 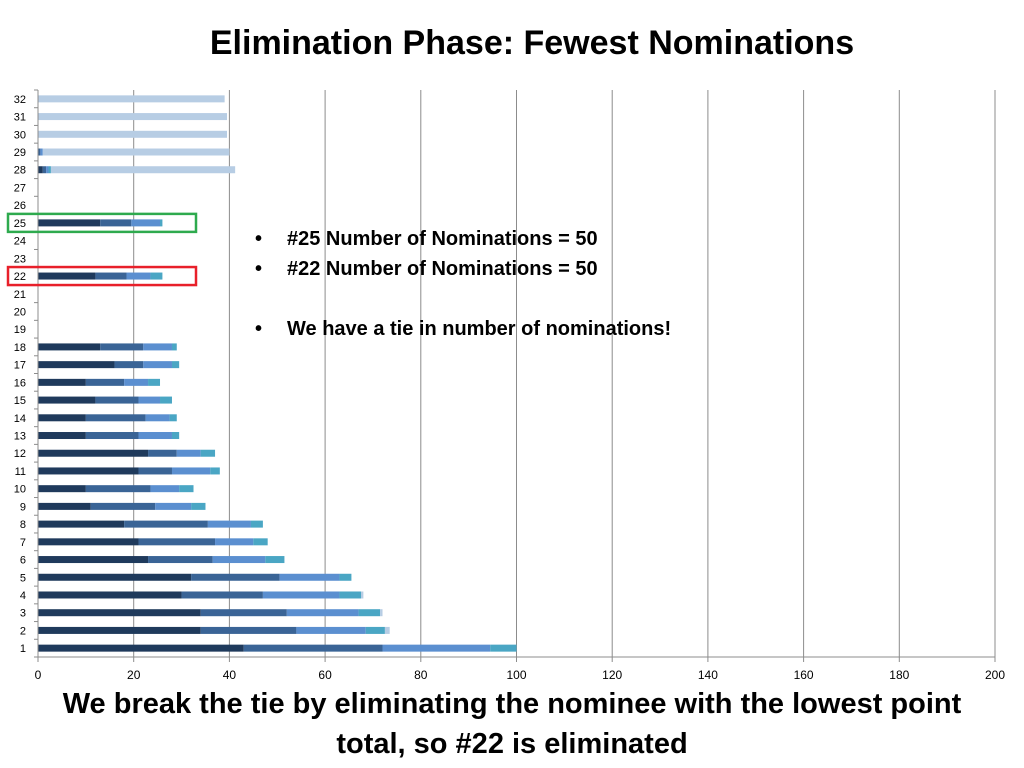 What do you see at coordinates (20, 383) in the screenshot?
I see `category-label: 16` at bounding box center [20, 383].